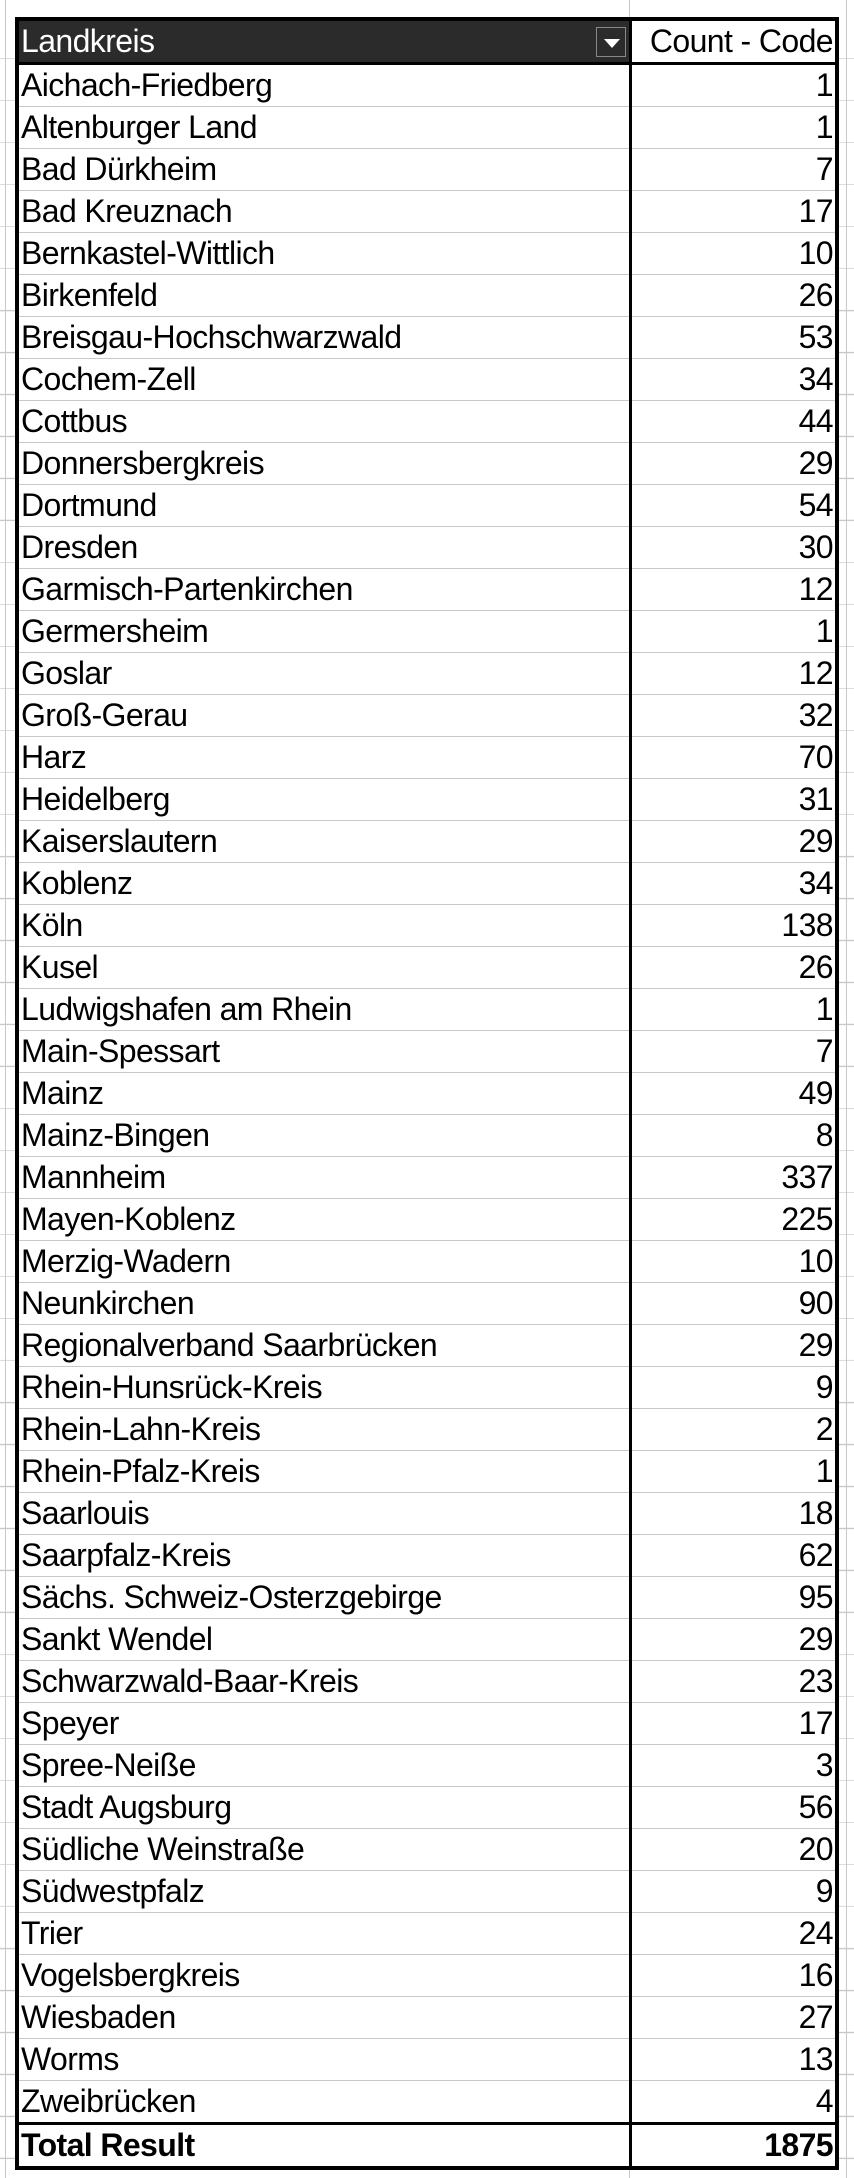 The image size is (854, 2178). I want to click on landkreis-cell: Ludwigshafen am Rhein, so click(324, 1009).